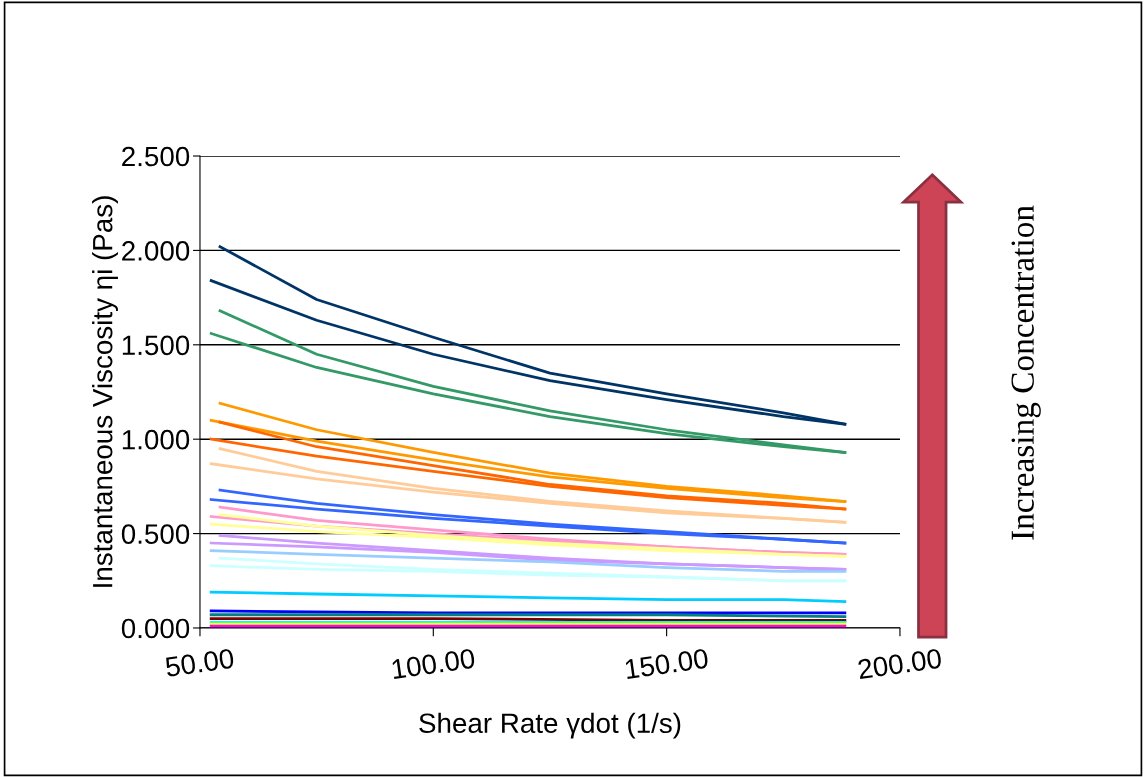  What do you see at coordinates (105, 391) in the screenshot?
I see `y-axis-title: Instantaneous Viscosity ηi (Pas)` at bounding box center [105, 391].